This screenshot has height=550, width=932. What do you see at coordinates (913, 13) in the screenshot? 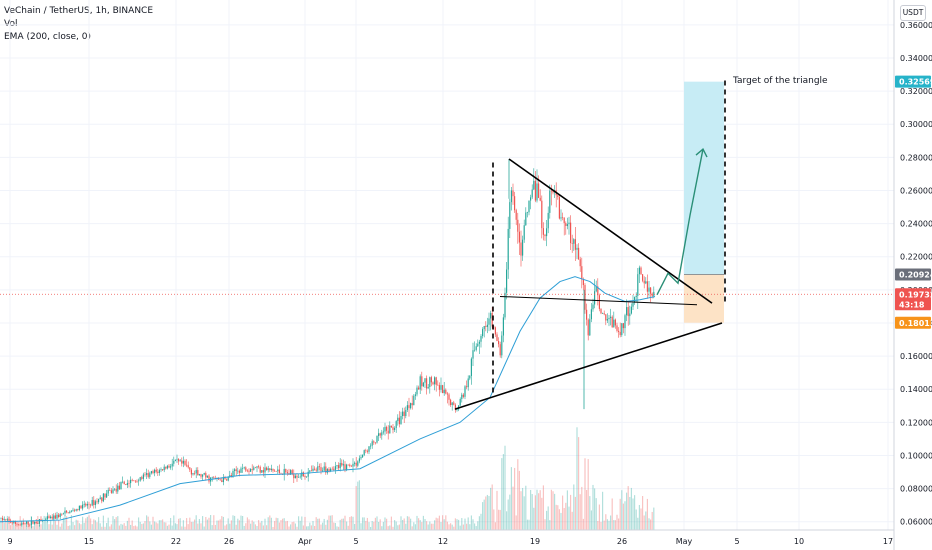
I see `currency-unit-button: USDT` at bounding box center [913, 13].